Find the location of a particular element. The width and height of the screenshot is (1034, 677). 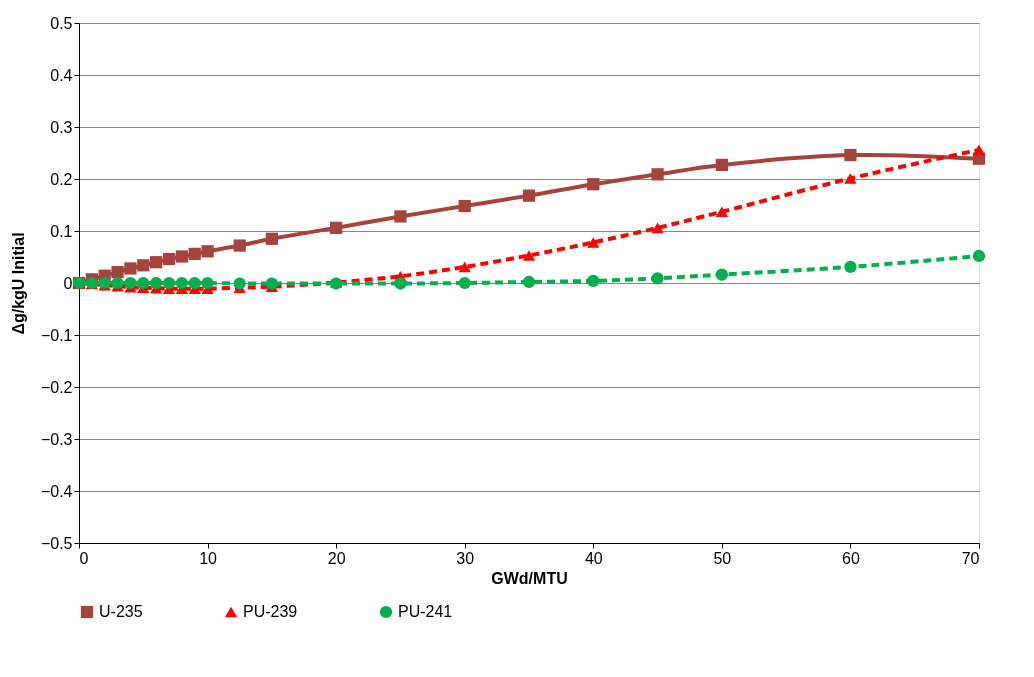

x-tick-label: 0 is located at coordinates (84, 558).